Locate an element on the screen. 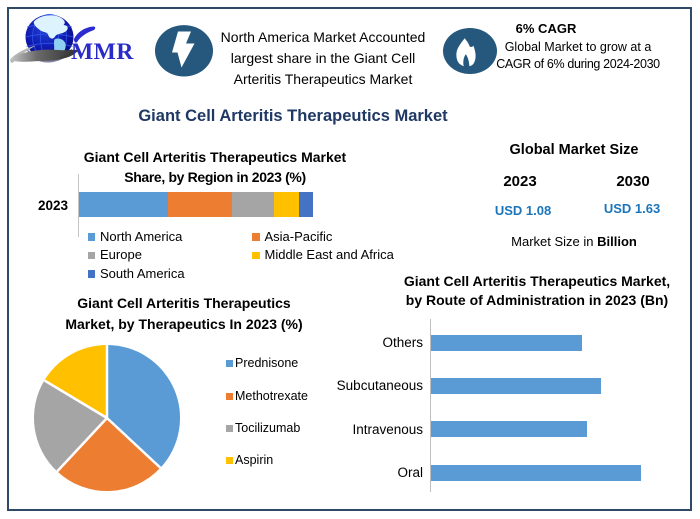 Image resolution: width=700 pixels, height=519 pixels. svg-text: MMR is located at coordinates (102, 52).